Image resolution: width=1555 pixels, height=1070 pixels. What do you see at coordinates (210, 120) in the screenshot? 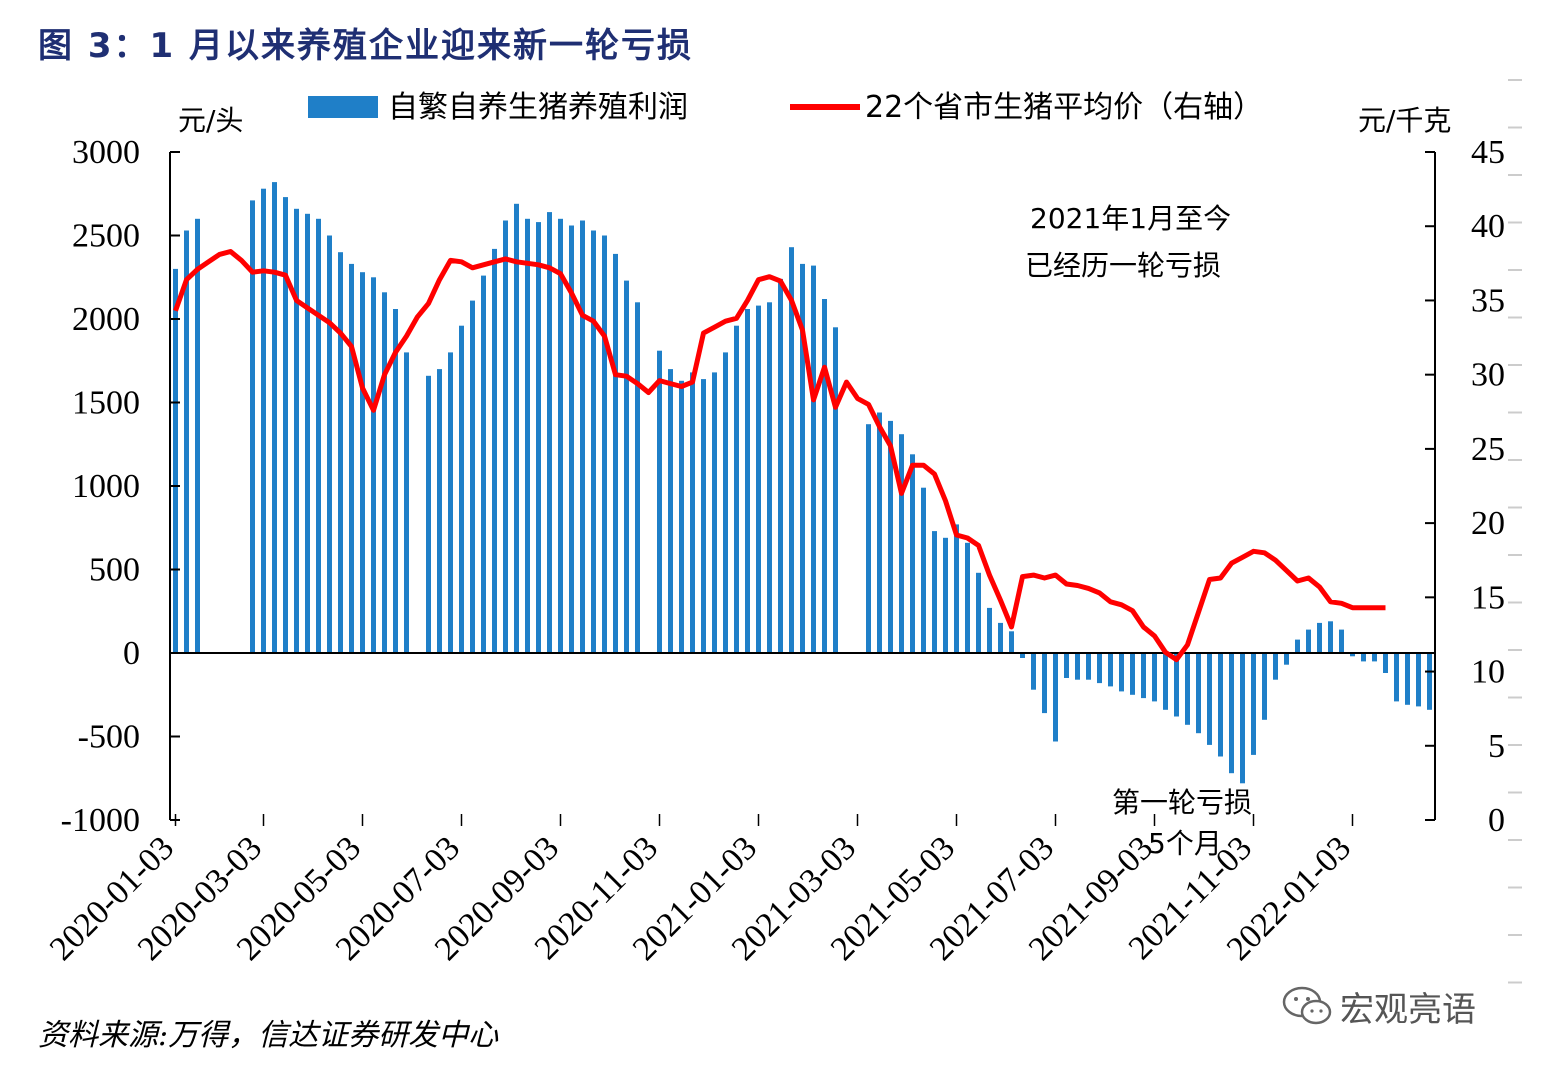
I see `left-axis-unit: 元/头` at bounding box center [210, 120].